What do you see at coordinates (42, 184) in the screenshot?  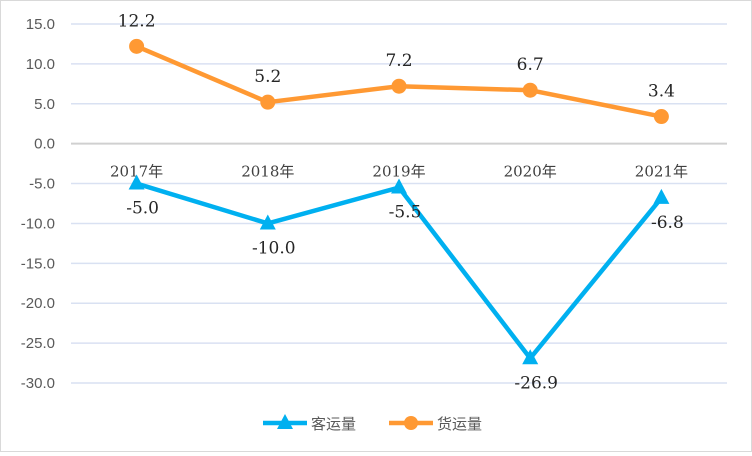 I see `y-tick-label: -5.0` at bounding box center [42, 184].